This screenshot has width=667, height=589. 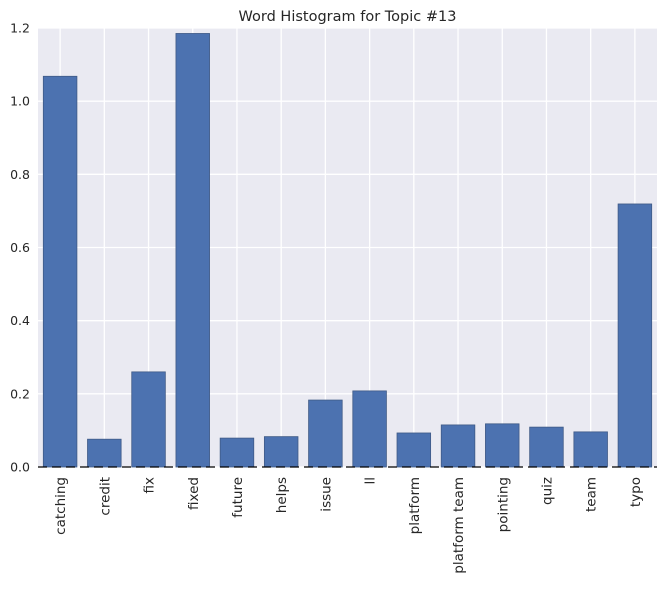 I want to click on bar-issue, so click(x=325, y=433).